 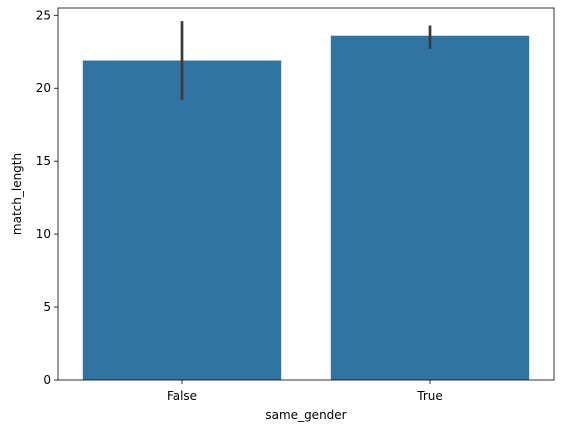 What do you see at coordinates (43, 161) in the screenshot?
I see `y-tick-label: 15` at bounding box center [43, 161].